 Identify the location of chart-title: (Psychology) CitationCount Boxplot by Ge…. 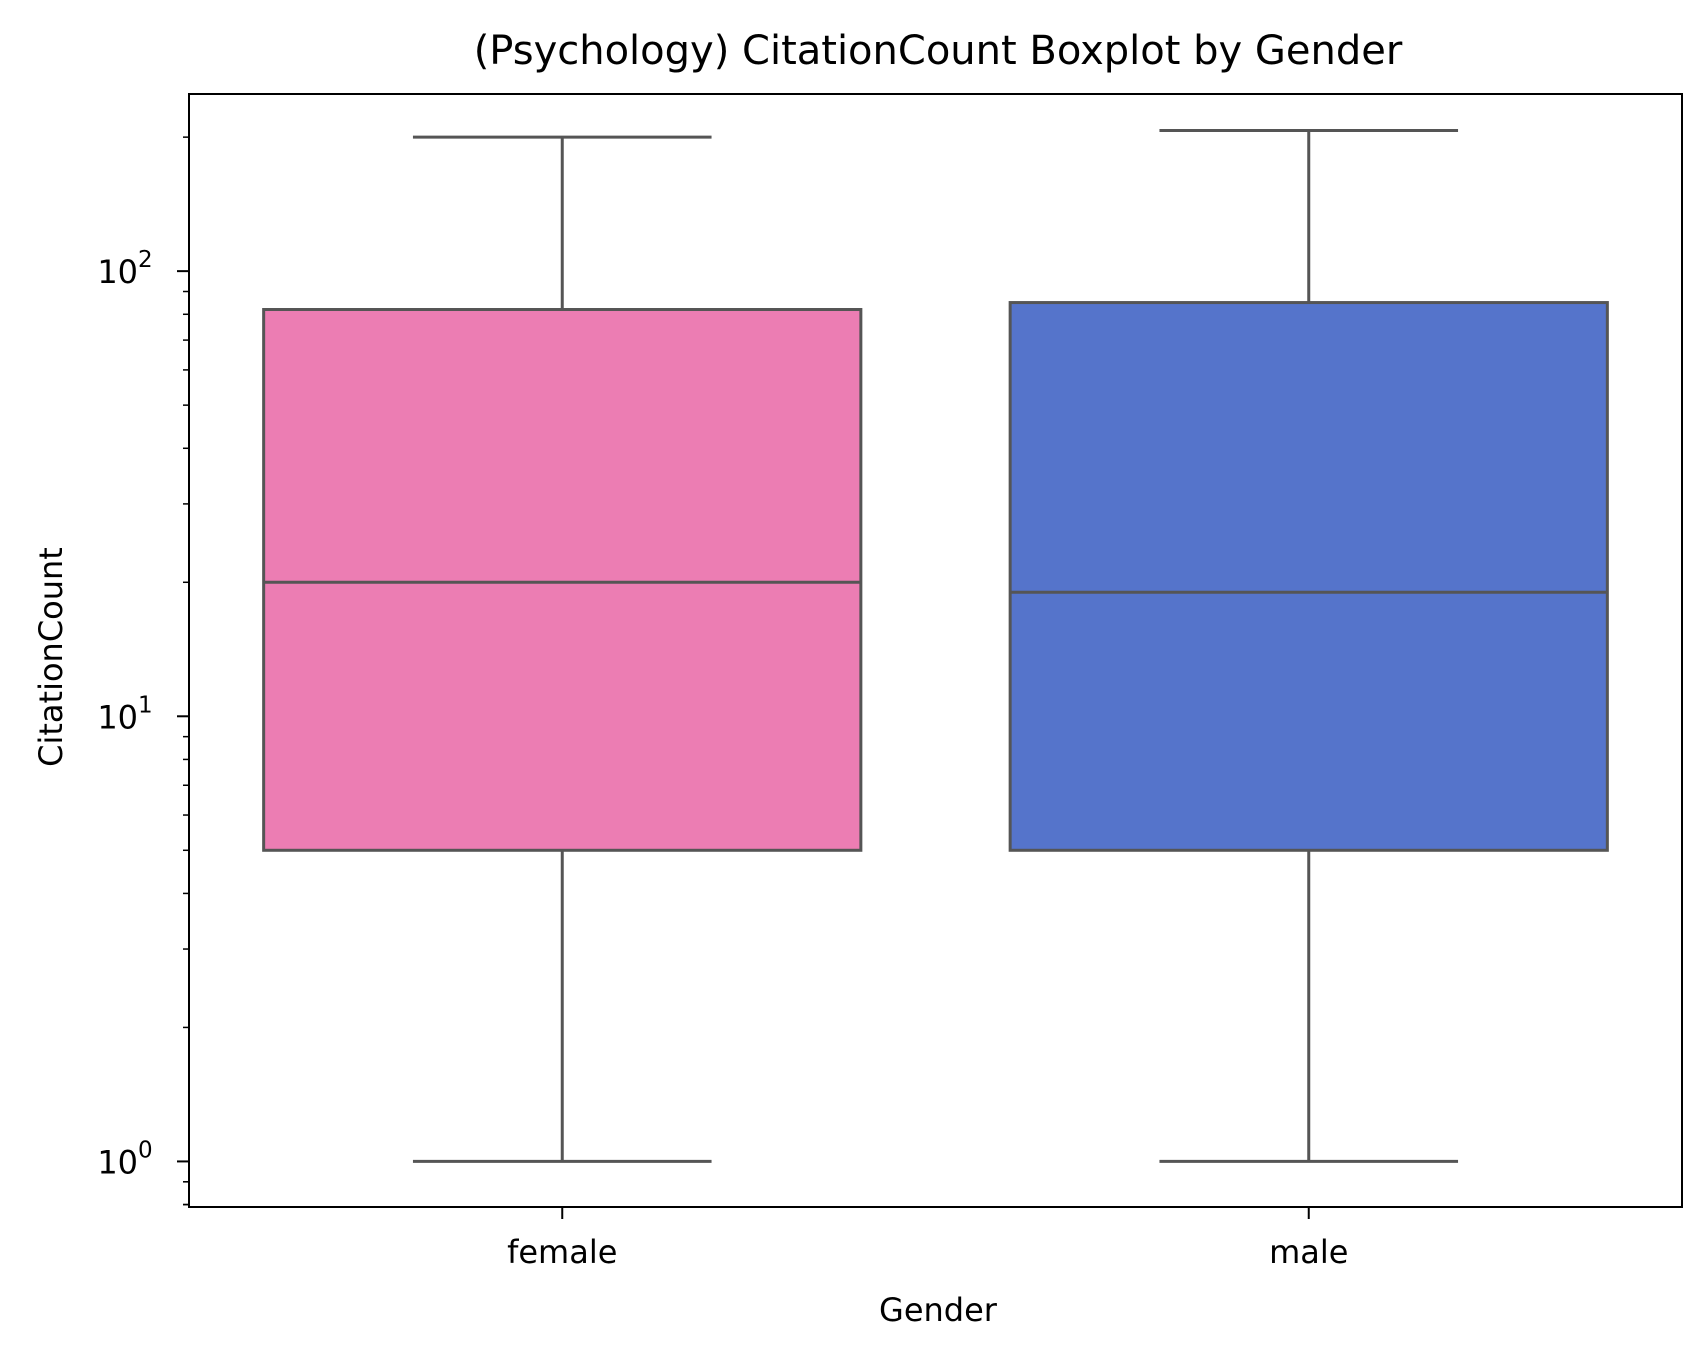
(938, 51).